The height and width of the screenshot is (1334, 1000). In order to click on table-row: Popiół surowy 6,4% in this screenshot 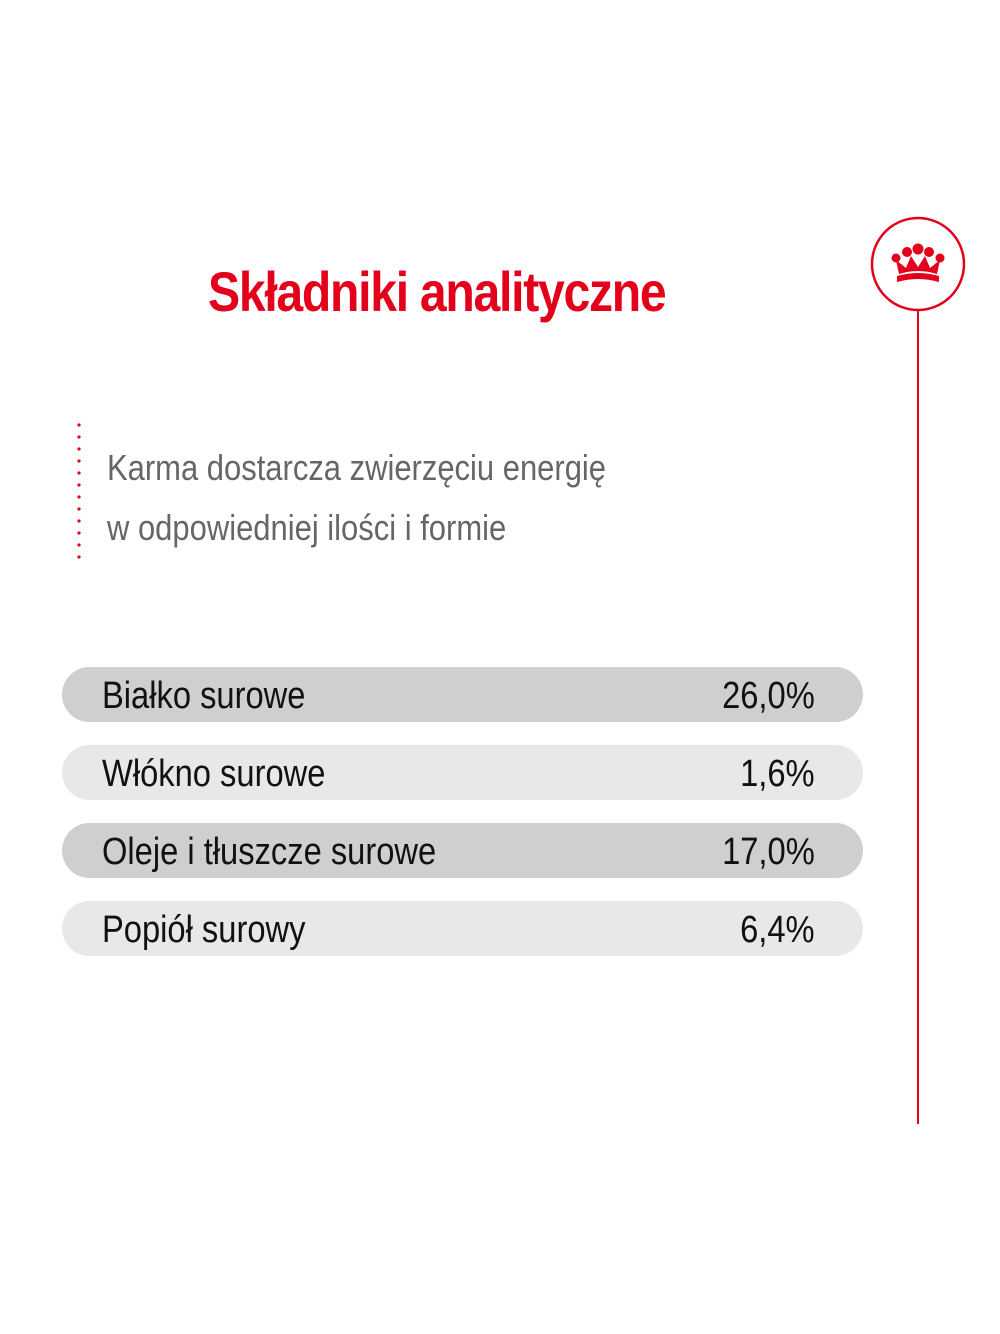, I will do `click(462, 928)`.